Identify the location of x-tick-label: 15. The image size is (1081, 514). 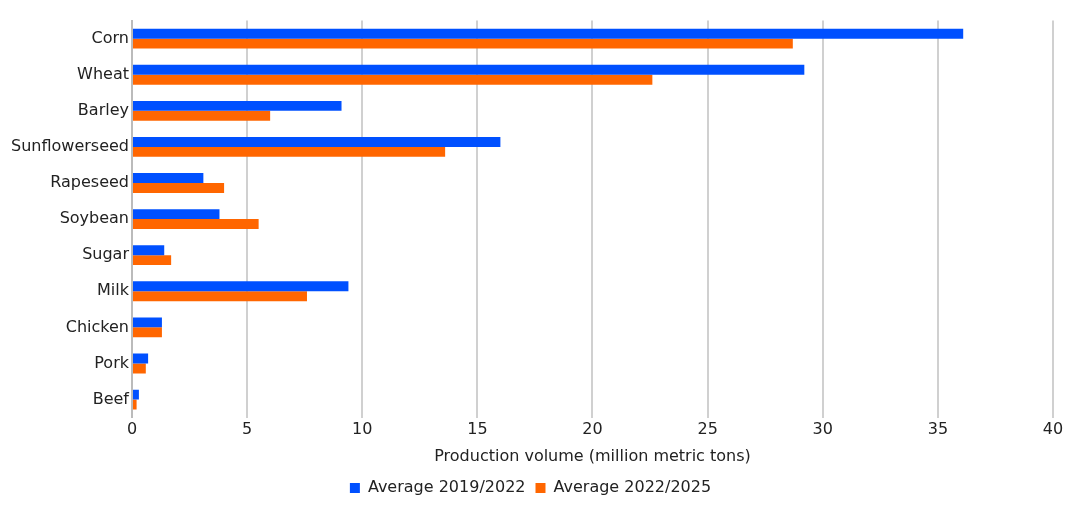
(477, 429).